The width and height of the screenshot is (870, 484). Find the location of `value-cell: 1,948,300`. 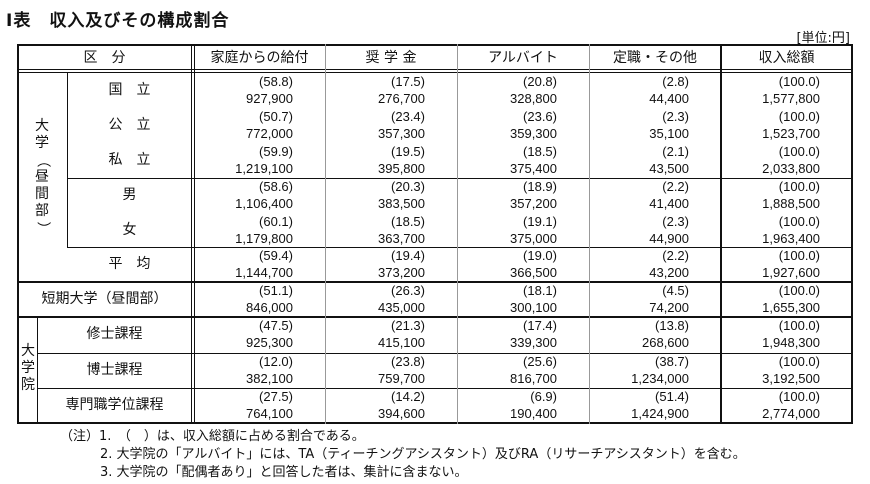

value-cell: 1,948,300 is located at coordinates (791, 342).